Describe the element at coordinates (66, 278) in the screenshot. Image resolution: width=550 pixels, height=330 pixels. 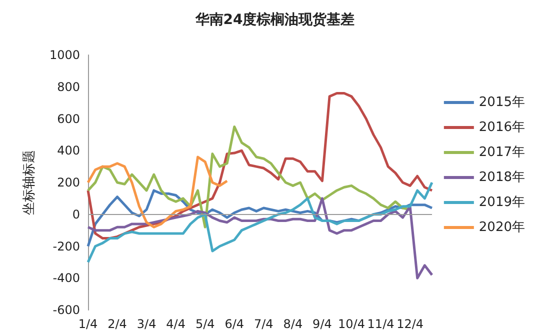
I see `y-tick-label: -400` at that location.